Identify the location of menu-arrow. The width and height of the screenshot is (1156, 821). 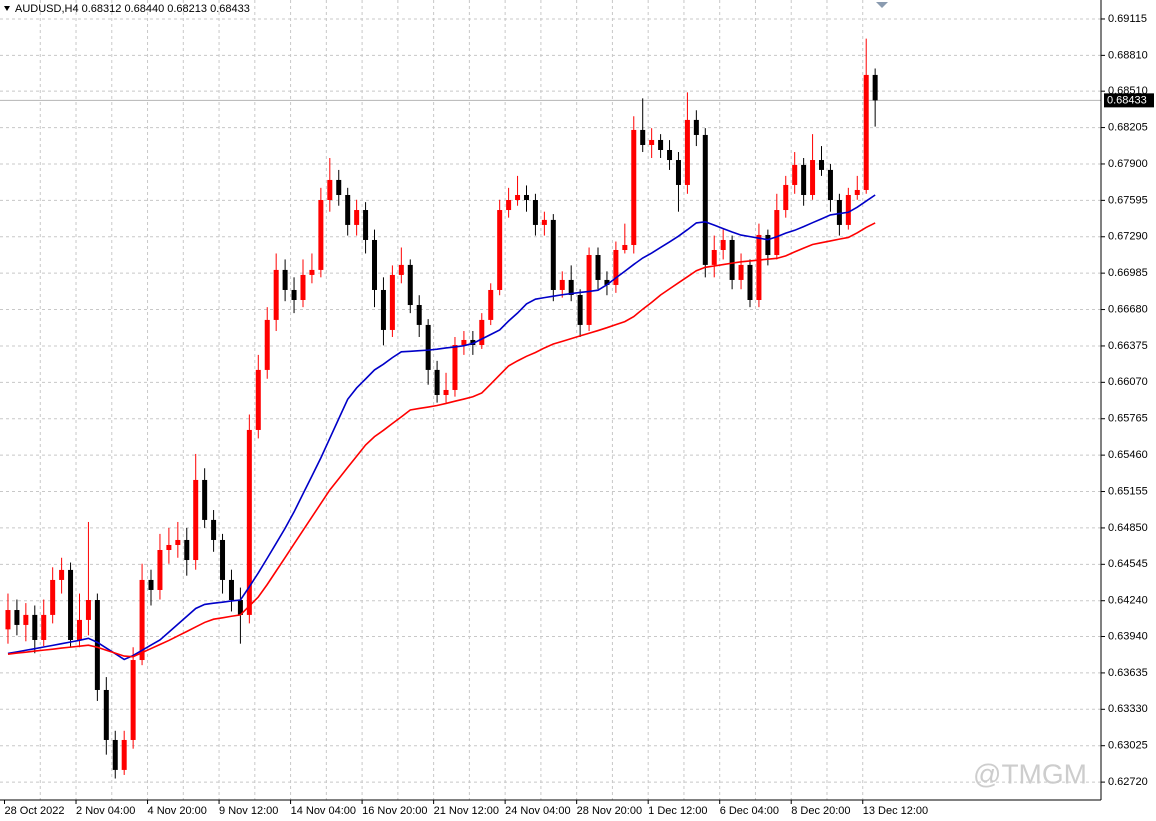
(7, 8).